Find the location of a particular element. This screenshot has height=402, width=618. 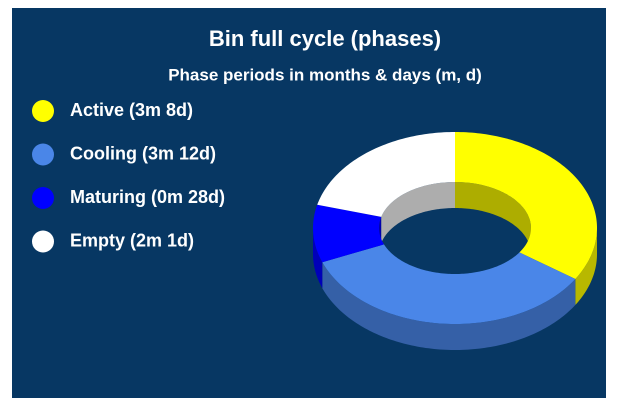

legend-label: Active (3m 8d) is located at coordinates (131, 110).